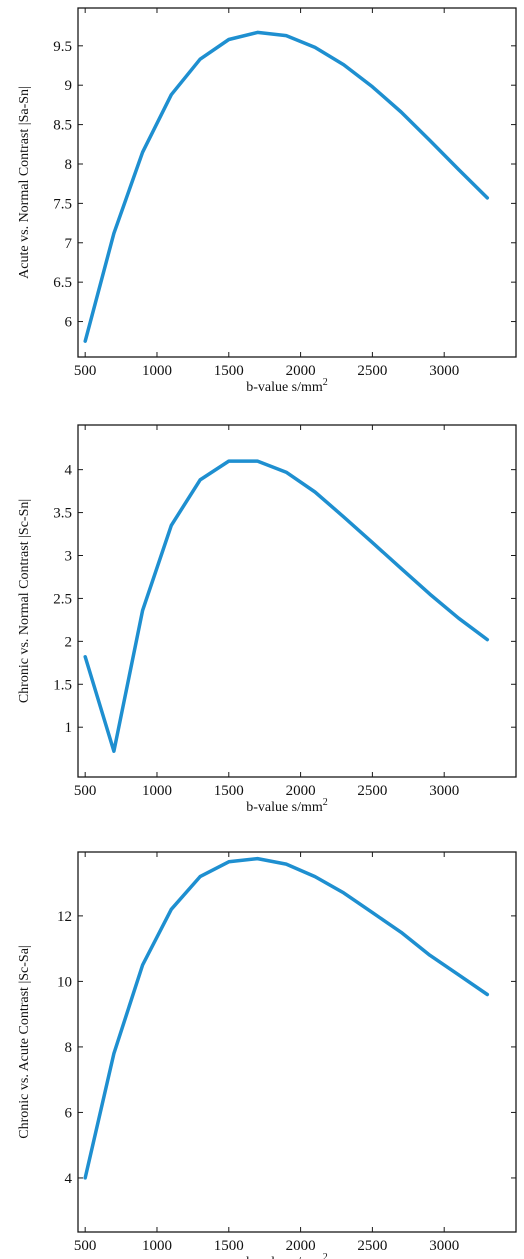  What do you see at coordinates (69, 244) in the screenshot?
I see `y-tick-label: 7` at bounding box center [69, 244].